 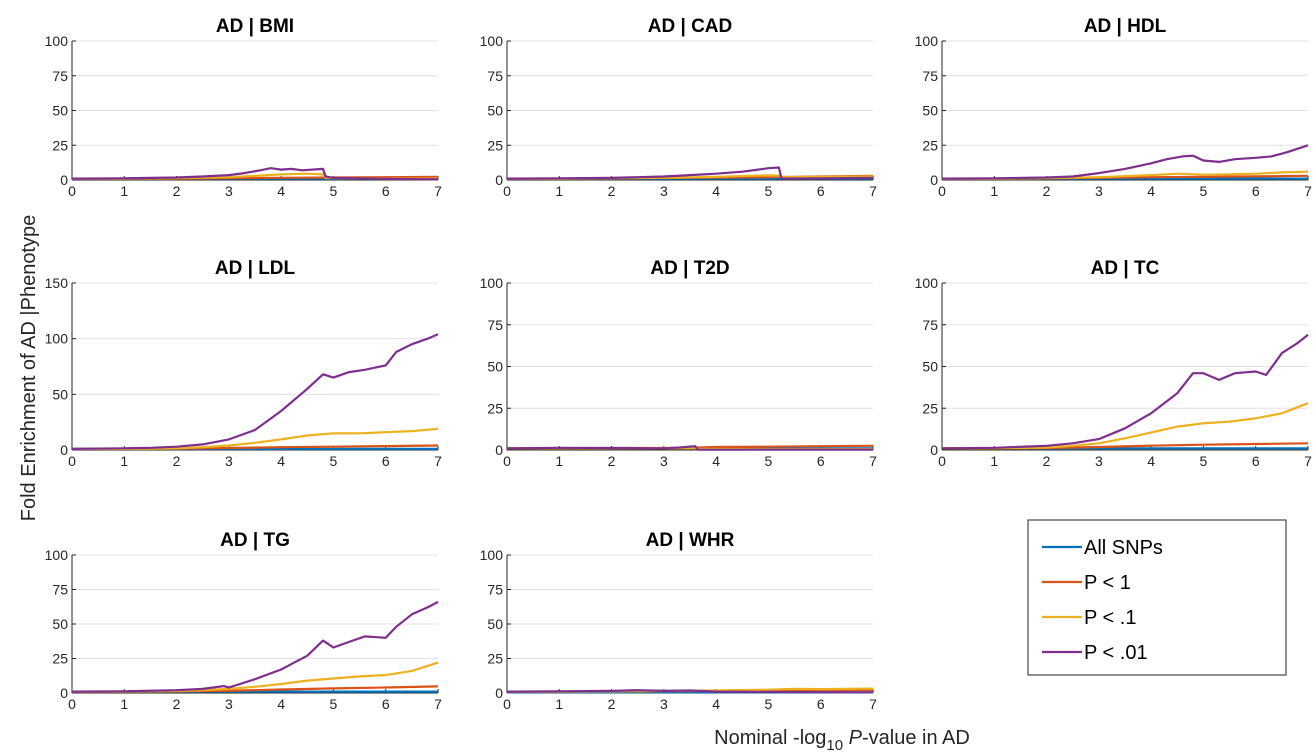 What do you see at coordinates (842, 740) in the screenshot?
I see `shared-x-axis-label: Nominal -log10 P-value in AD` at bounding box center [842, 740].